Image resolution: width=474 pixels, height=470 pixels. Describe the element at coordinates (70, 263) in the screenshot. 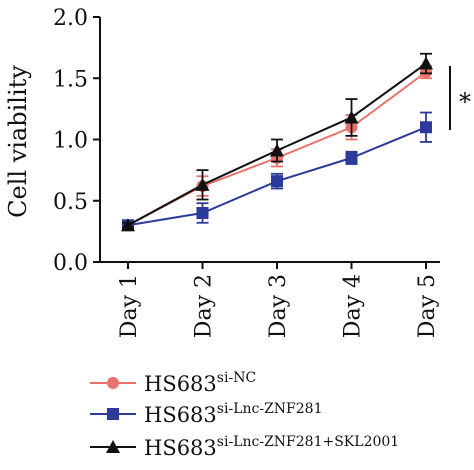

I see `y-tick-label: 0.0` at that location.